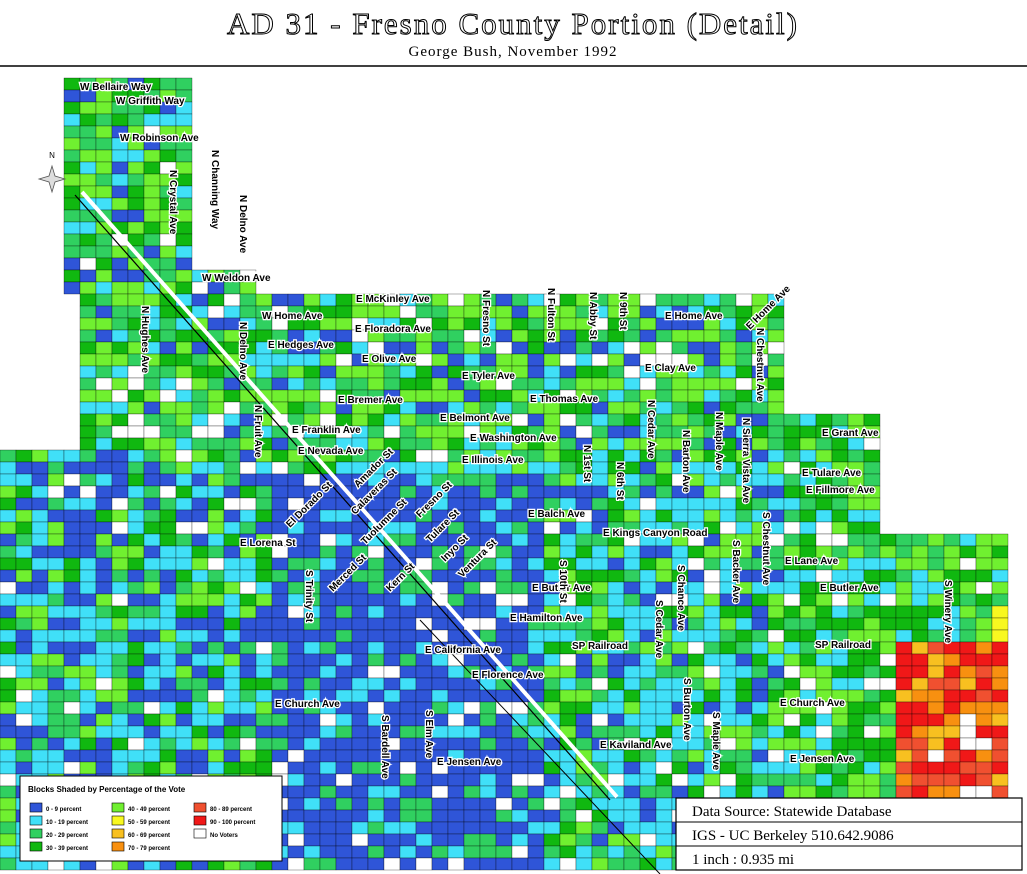 The image size is (1027, 874). What do you see at coordinates (151, 818) in the screenshot?
I see `legend-box` at bounding box center [151, 818].